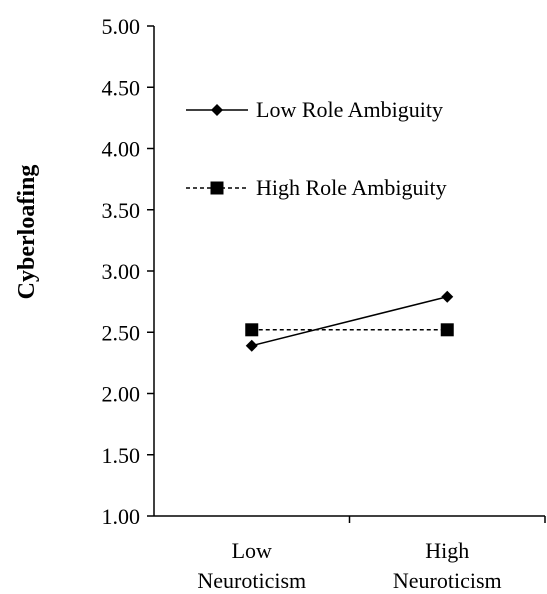 The image size is (547, 594). I want to click on y-tick-label: 4.50, so click(121, 87).